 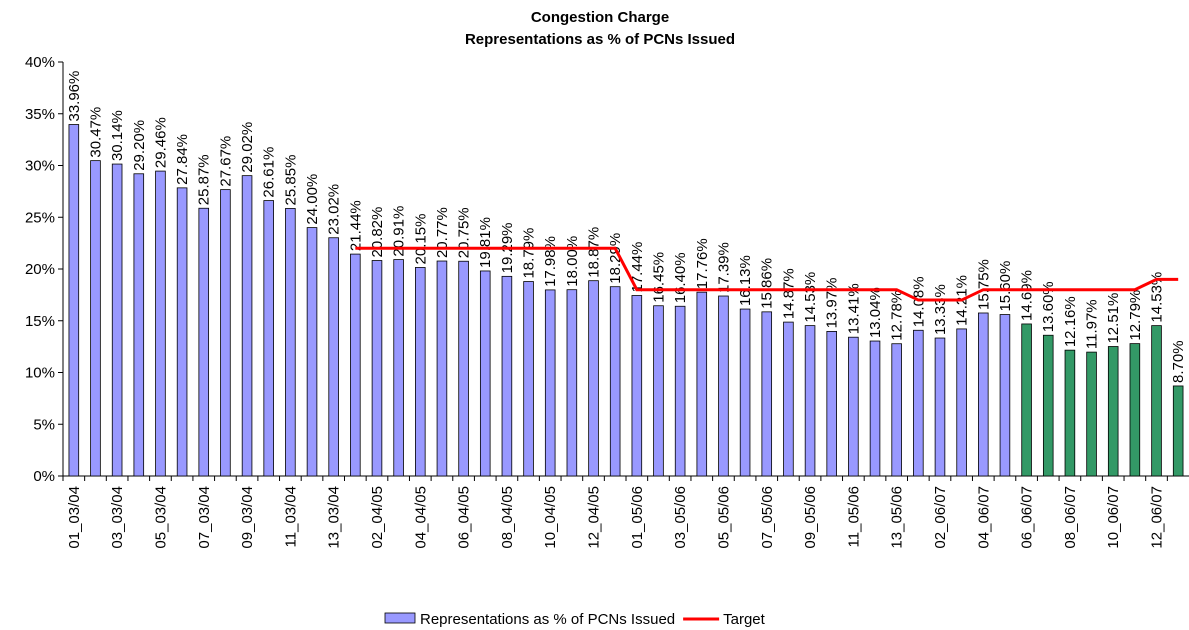 What do you see at coordinates (247, 517) in the screenshot?
I see `x-tick-label: 09_03/04` at bounding box center [247, 517].